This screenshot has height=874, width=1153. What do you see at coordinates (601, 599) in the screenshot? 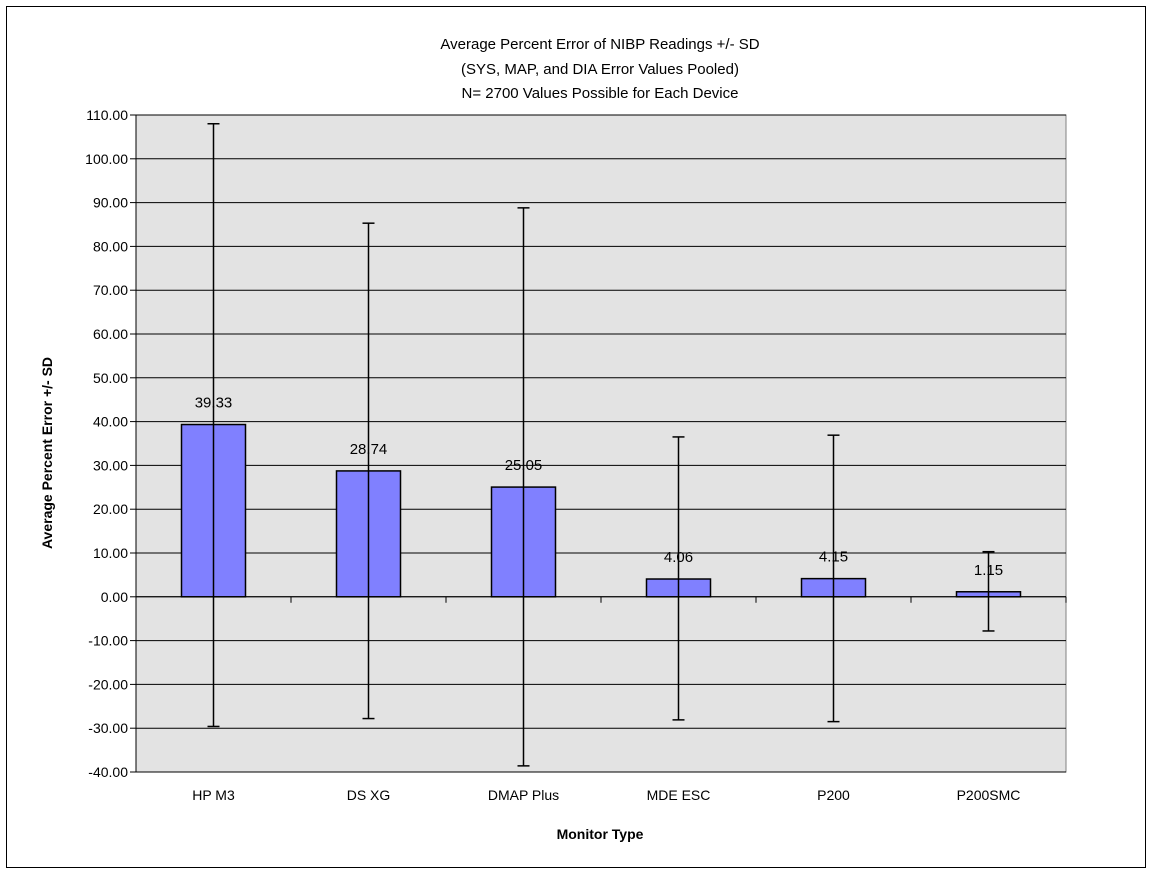
I see `x-axis` at bounding box center [601, 599].